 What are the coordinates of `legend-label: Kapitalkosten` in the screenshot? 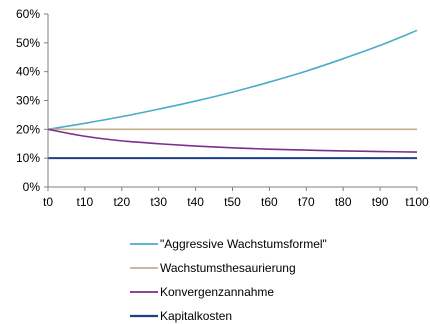 It's located at (196, 316).